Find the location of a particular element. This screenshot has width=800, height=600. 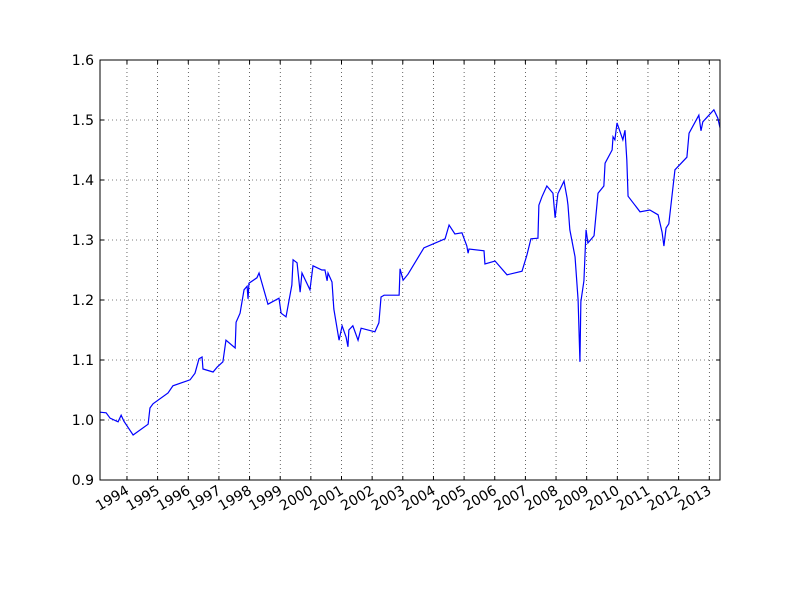

y-tick-label: 1.2 is located at coordinates (83, 301).